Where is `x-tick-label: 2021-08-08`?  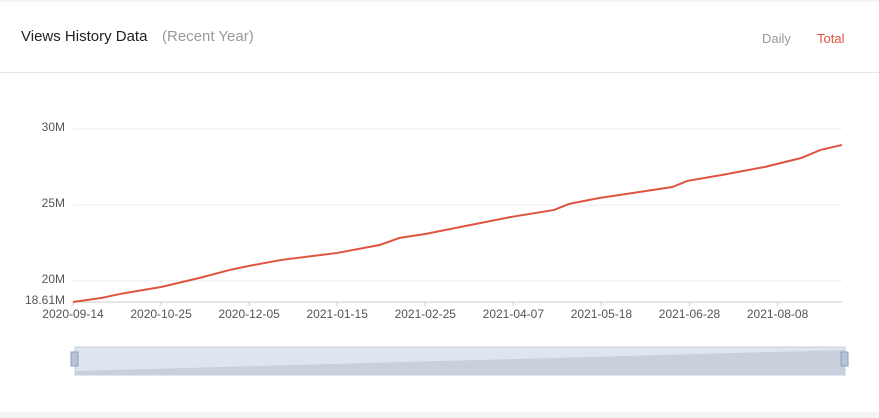 x-tick-label: 2021-08-08 is located at coordinates (778, 314).